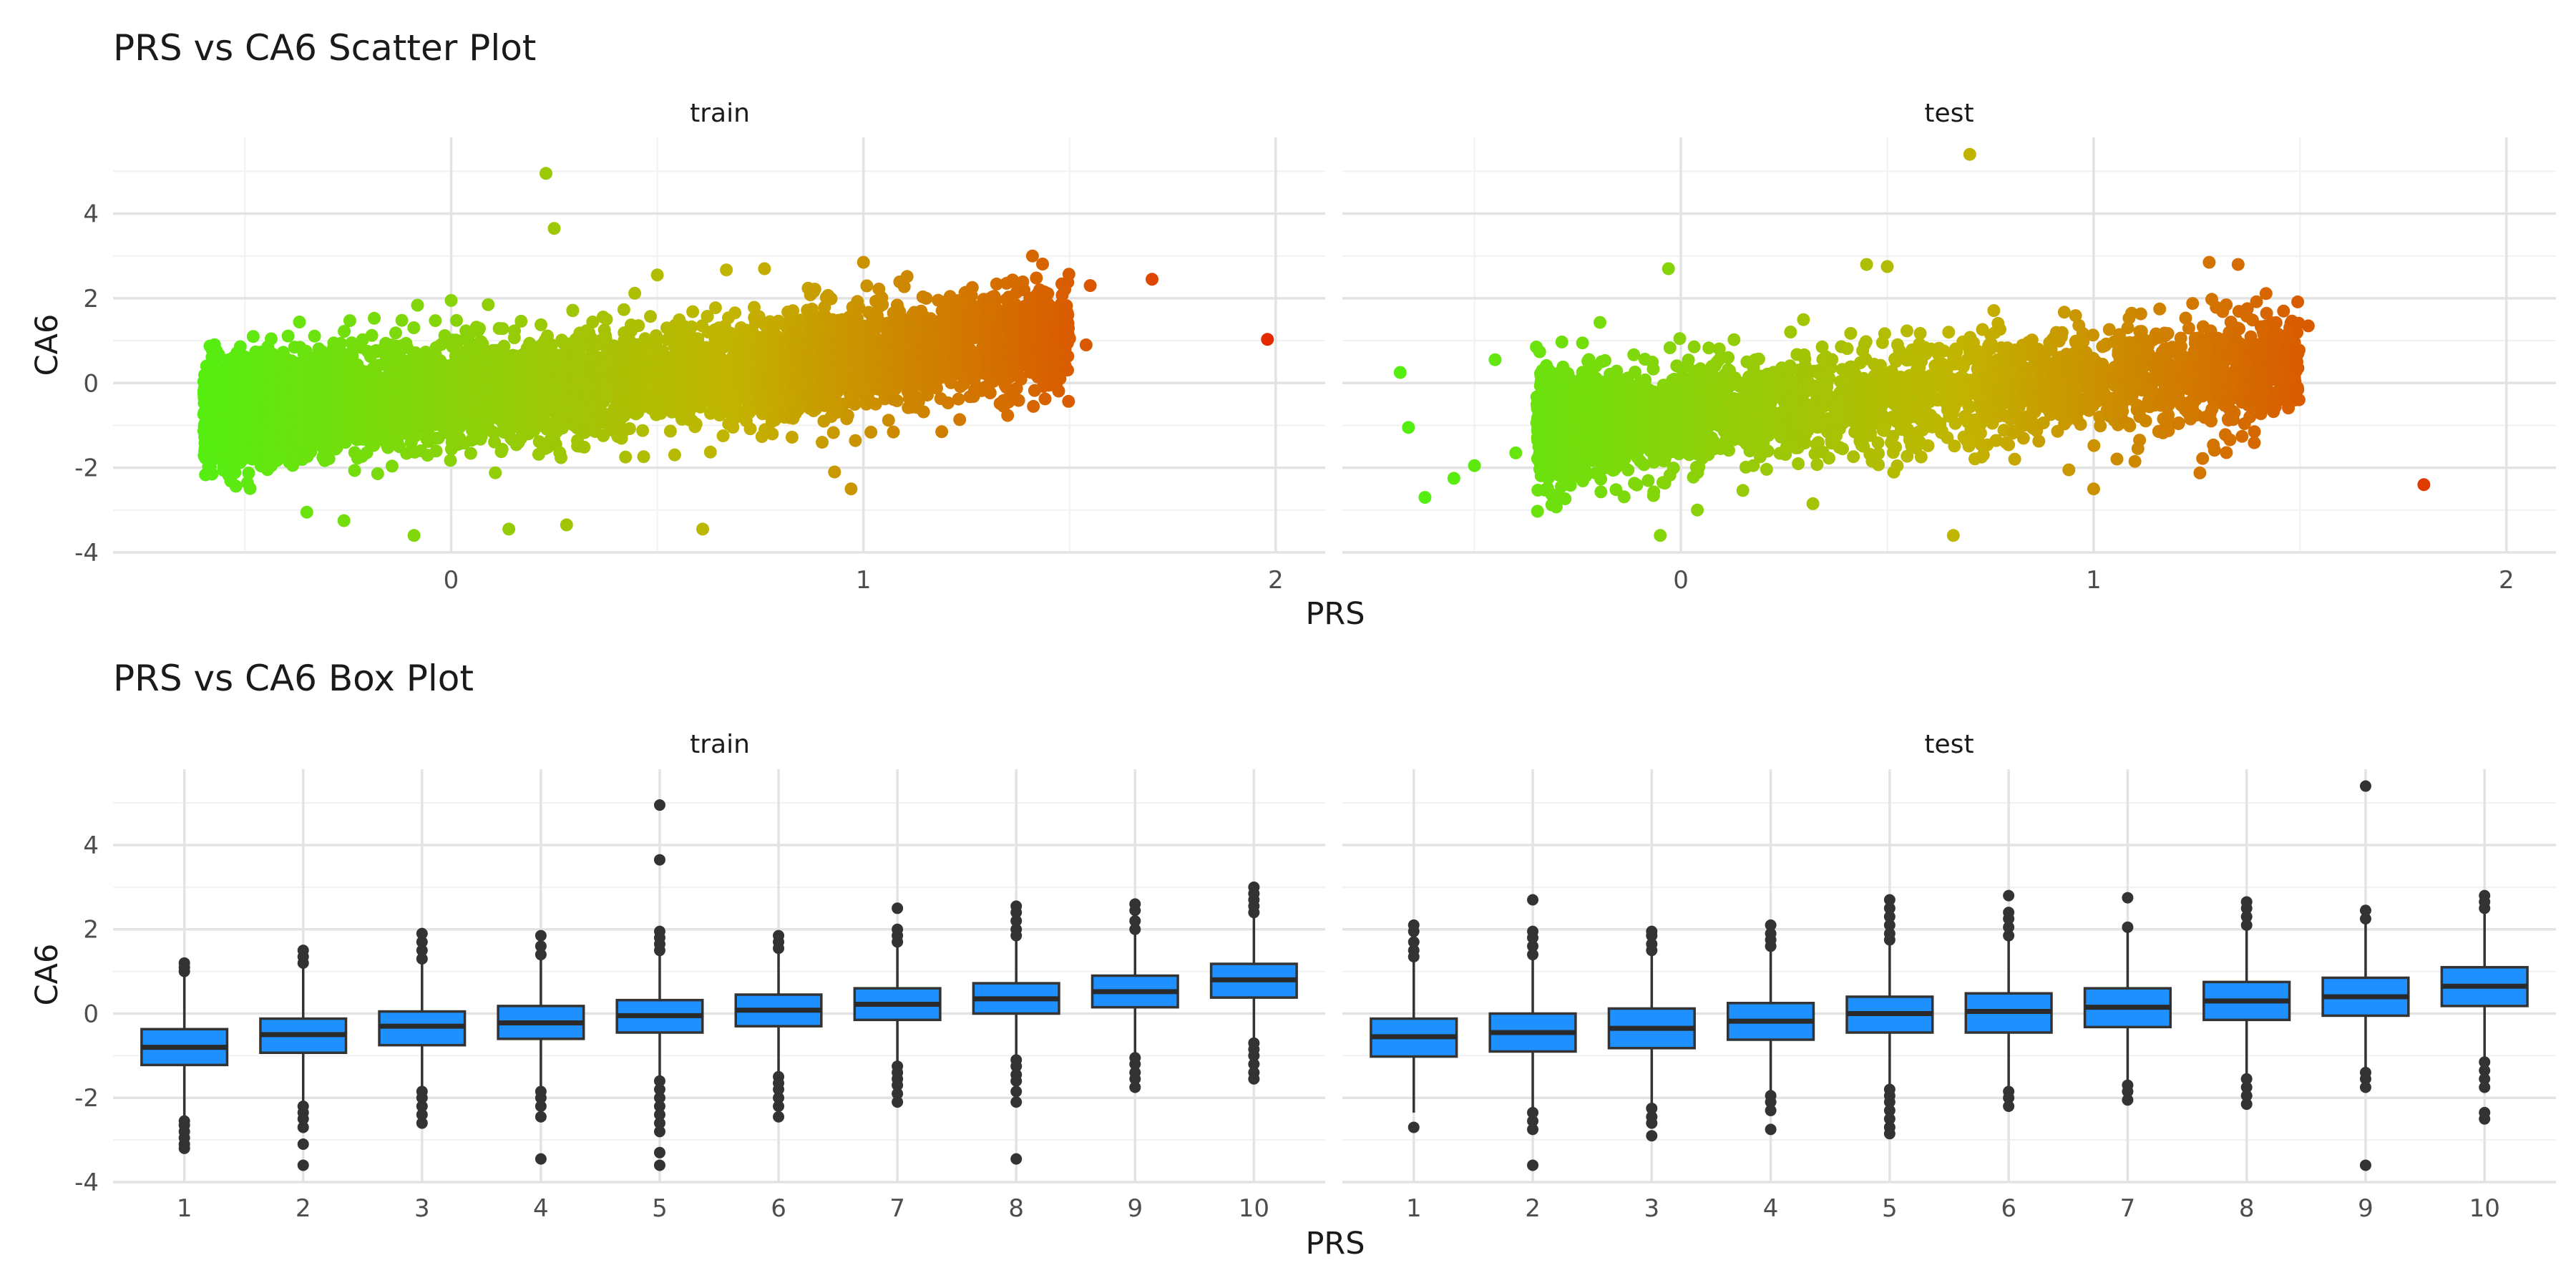  Describe the element at coordinates (735, 354) in the screenshot. I see `scatter-train-points` at that location.